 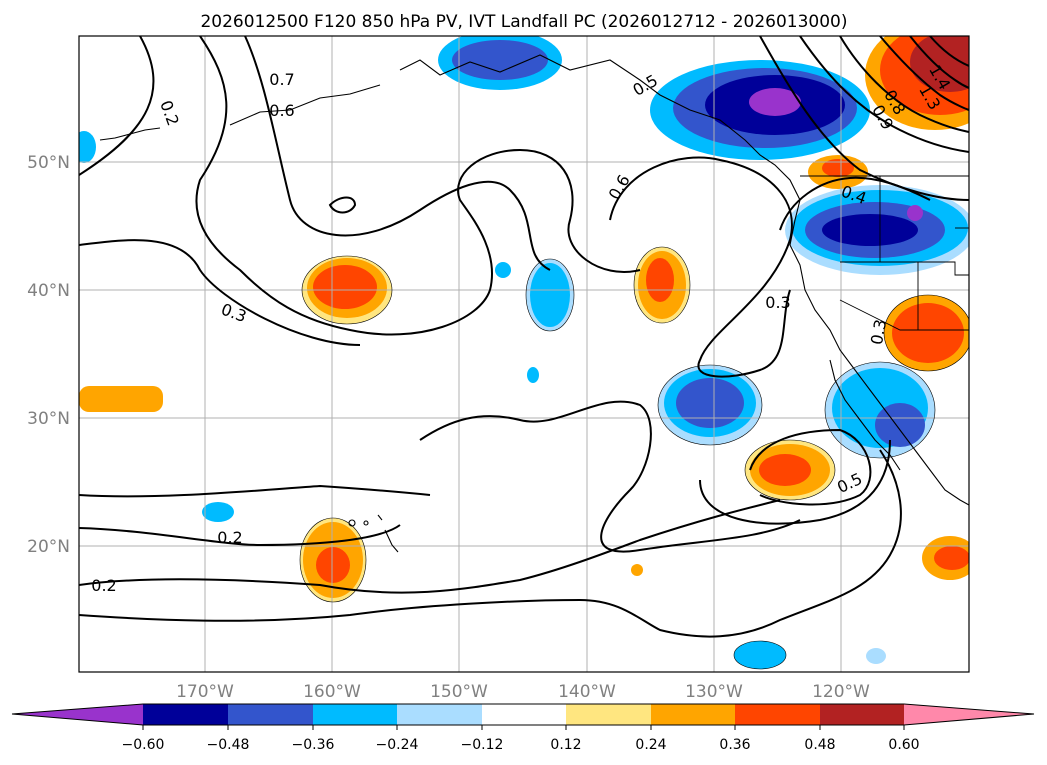 I want to click on colorbar-tick-label: −0.12, so click(x=482, y=745).